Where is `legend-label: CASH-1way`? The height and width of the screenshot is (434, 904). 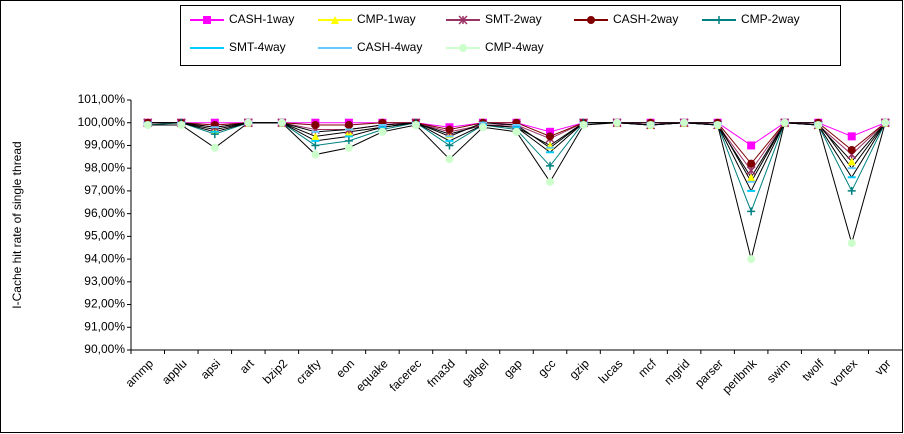
legend-label: CASH-1way is located at coordinates (261, 19).